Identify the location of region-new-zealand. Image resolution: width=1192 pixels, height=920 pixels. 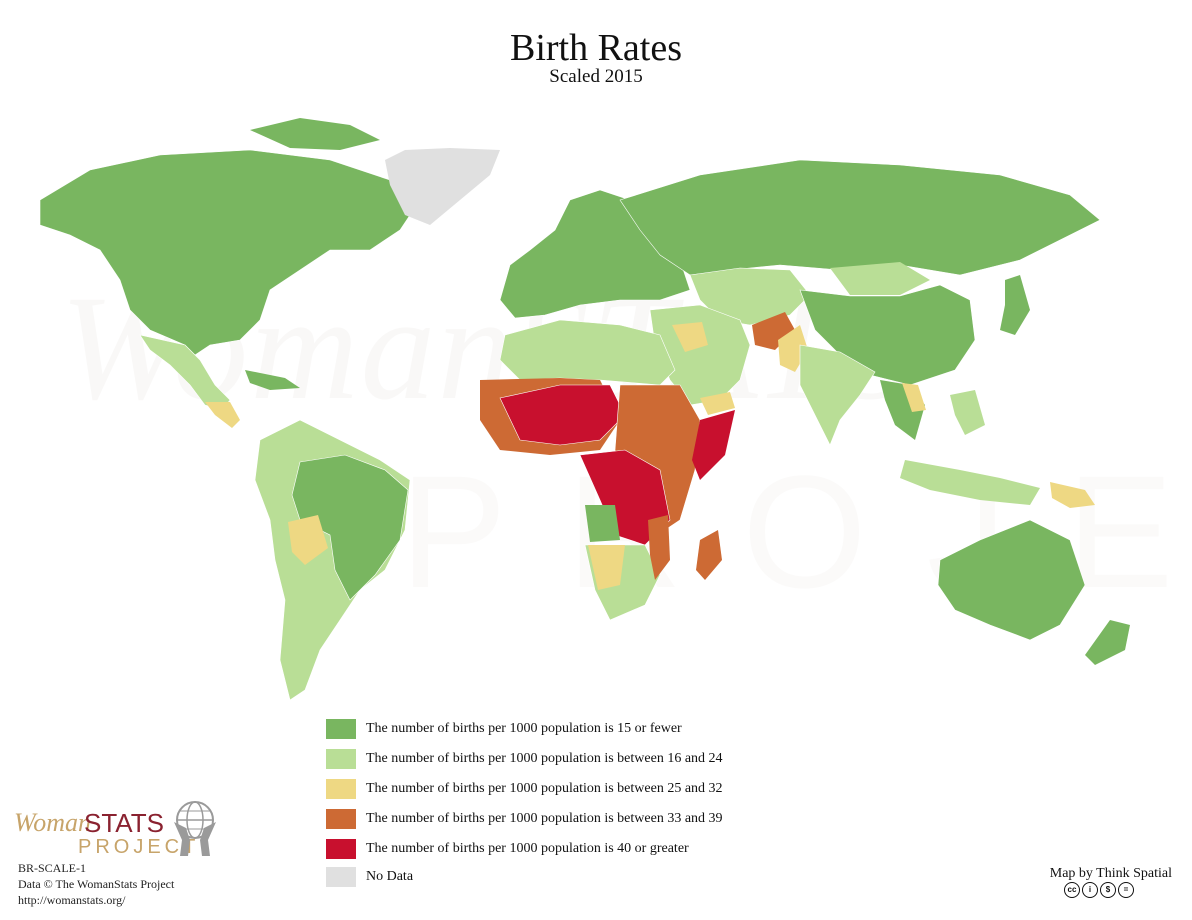
(1107, 642).